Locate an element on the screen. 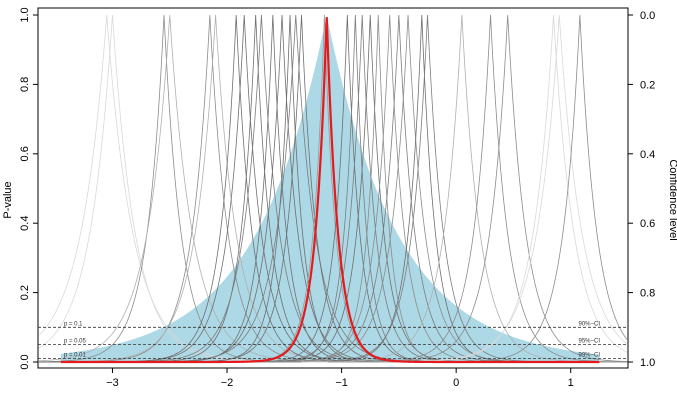  x-tick-label-1: −2 is located at coordinates (227, 383).